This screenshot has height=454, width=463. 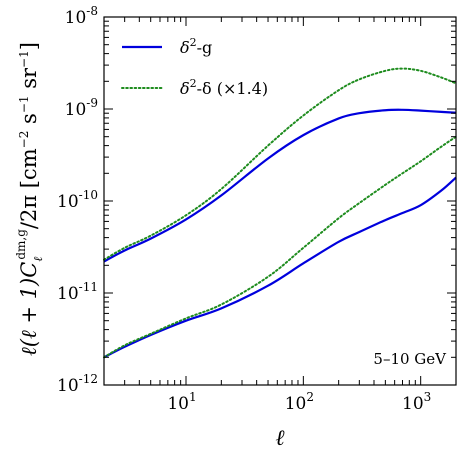 What do you see at coordinates (29, 81) in the screenshot?
I see `y-label-sr: sr` at bounding box center [29, 81].